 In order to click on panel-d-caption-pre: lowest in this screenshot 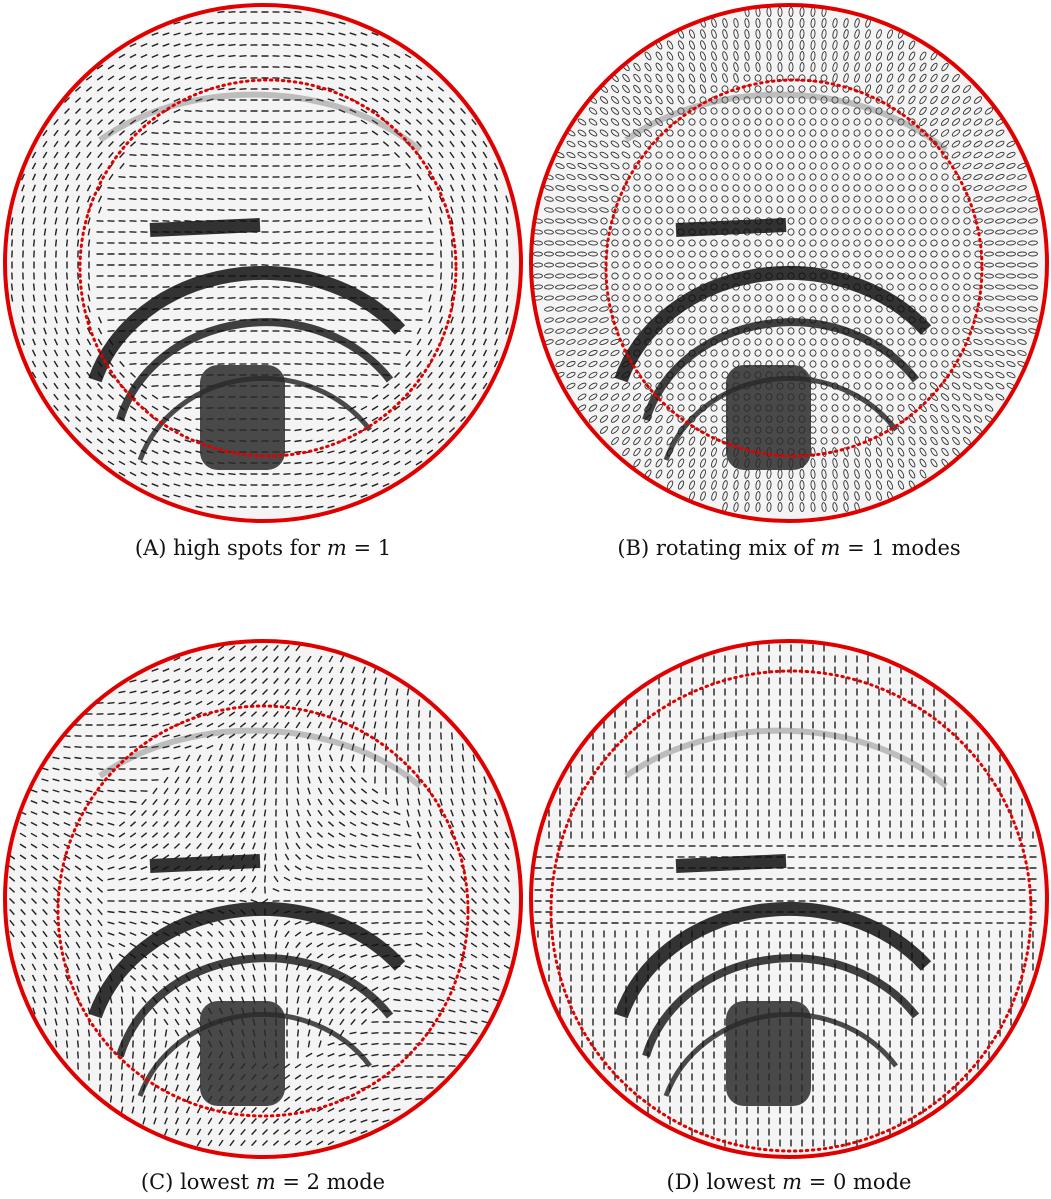, I will do `click(741, 1182)`.